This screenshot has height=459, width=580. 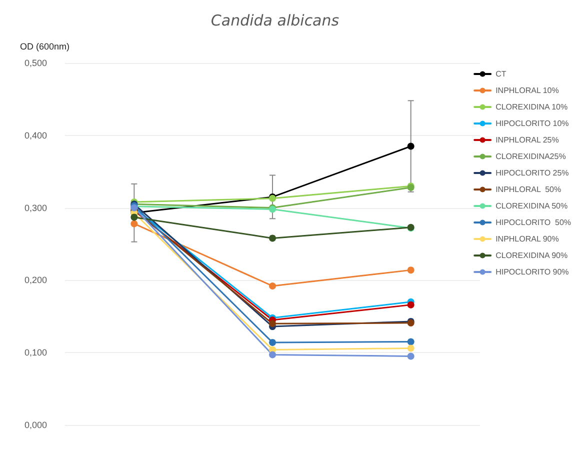 What do you see at coordinates (501, 74) in the screenshot?
I see `legend-label: CT` at bounding box center [501, 74].